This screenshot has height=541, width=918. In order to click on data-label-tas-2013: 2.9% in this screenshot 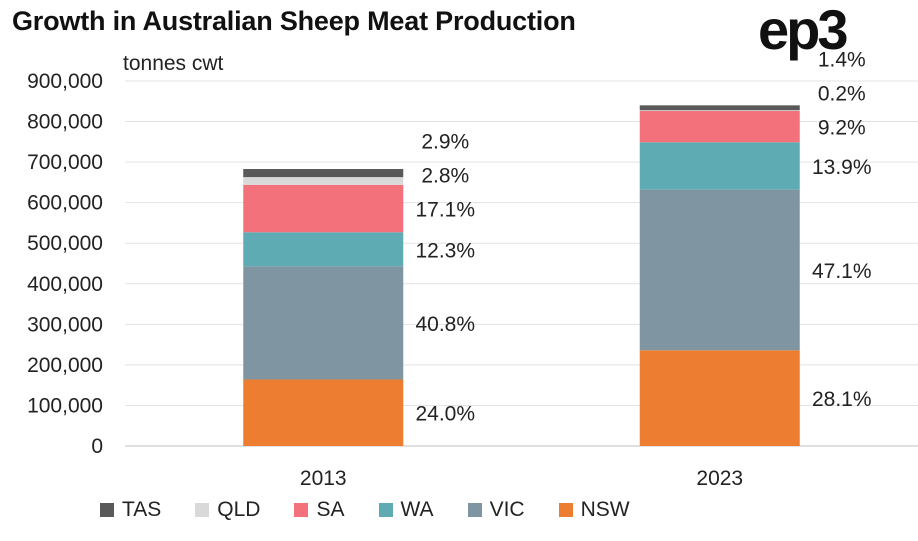, I will do `click(445, 142)`.